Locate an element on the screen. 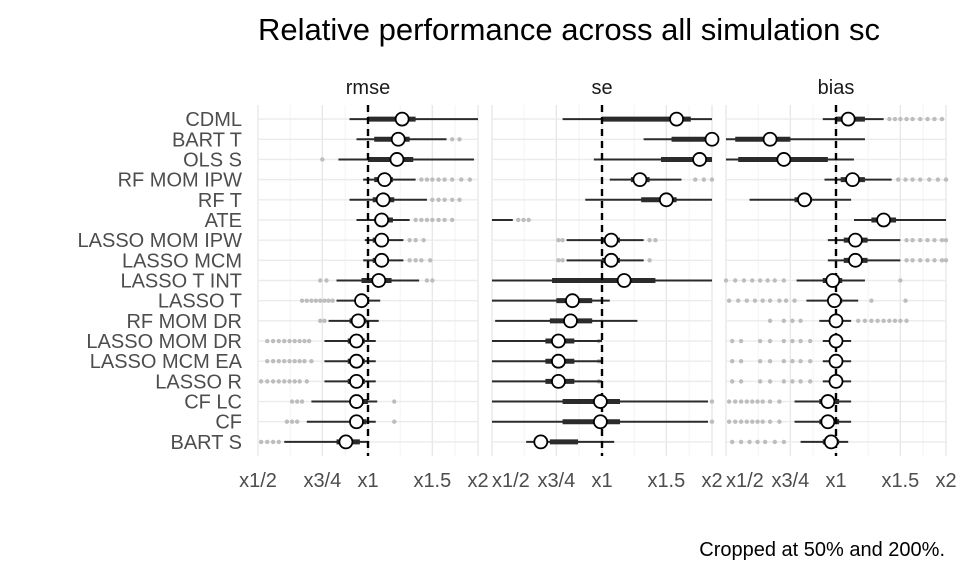  row-bias is located at coordinates (888, 240).